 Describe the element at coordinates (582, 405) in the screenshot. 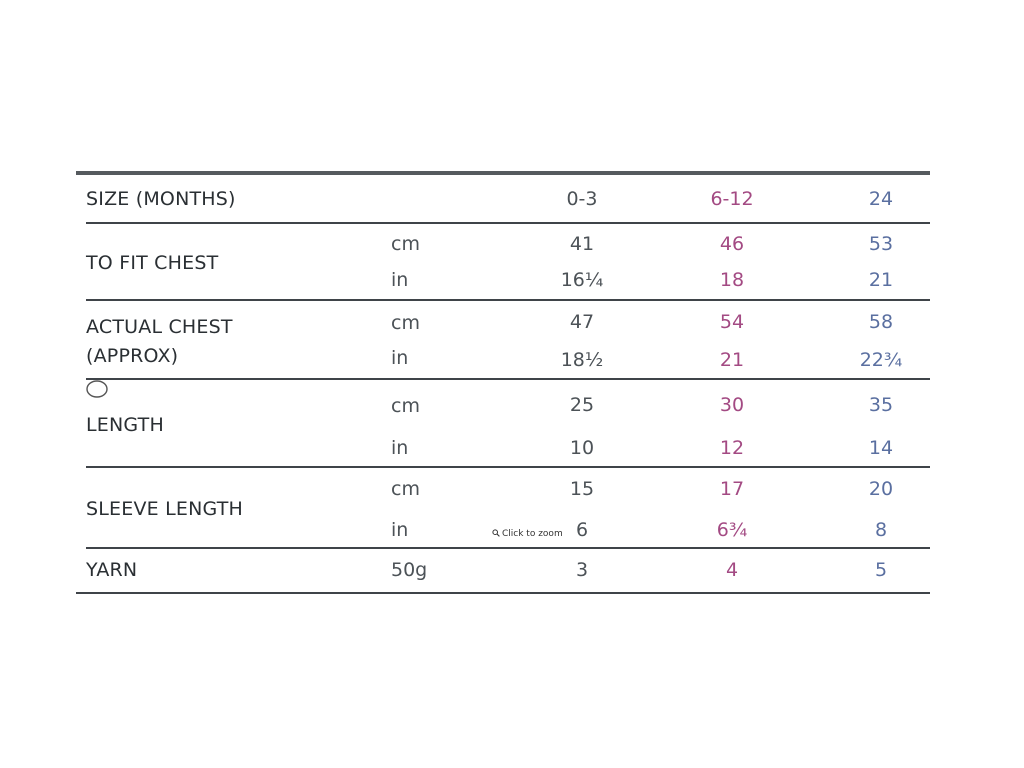

I see `cell-value: 25` at that location.